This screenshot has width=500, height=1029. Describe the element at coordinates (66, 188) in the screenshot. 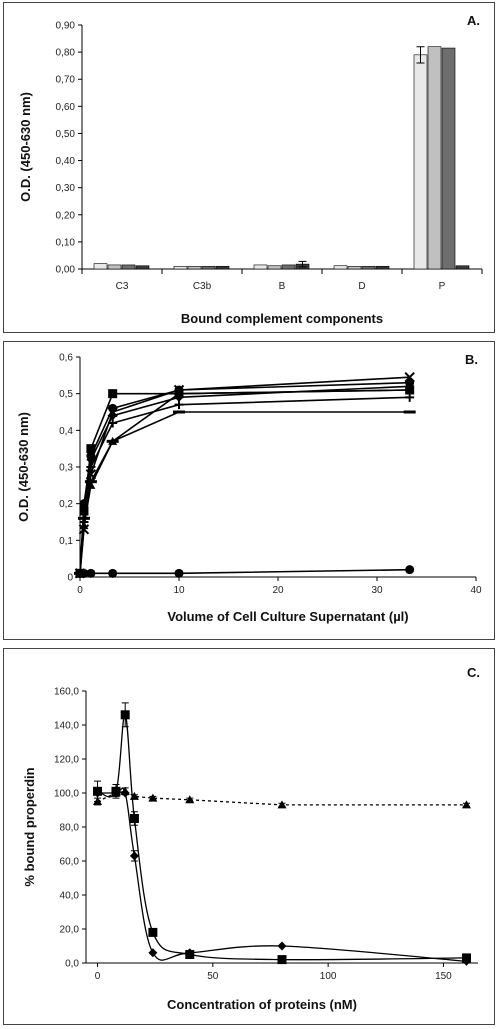

I see `y-tick-label: 0,30` at that location.